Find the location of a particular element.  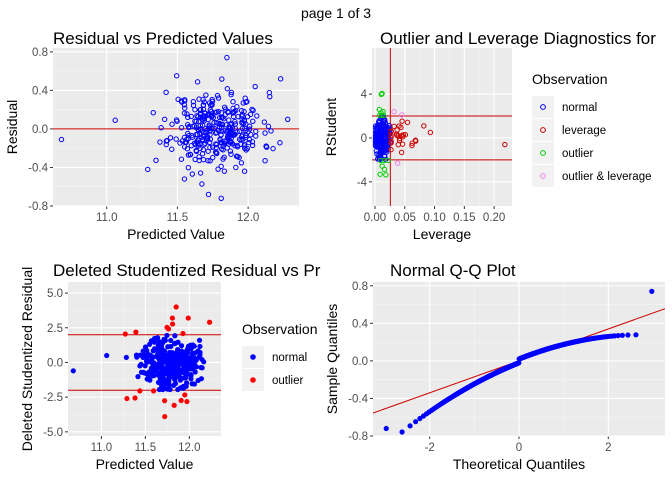

legend-marker is located at coordinates (543, 107).